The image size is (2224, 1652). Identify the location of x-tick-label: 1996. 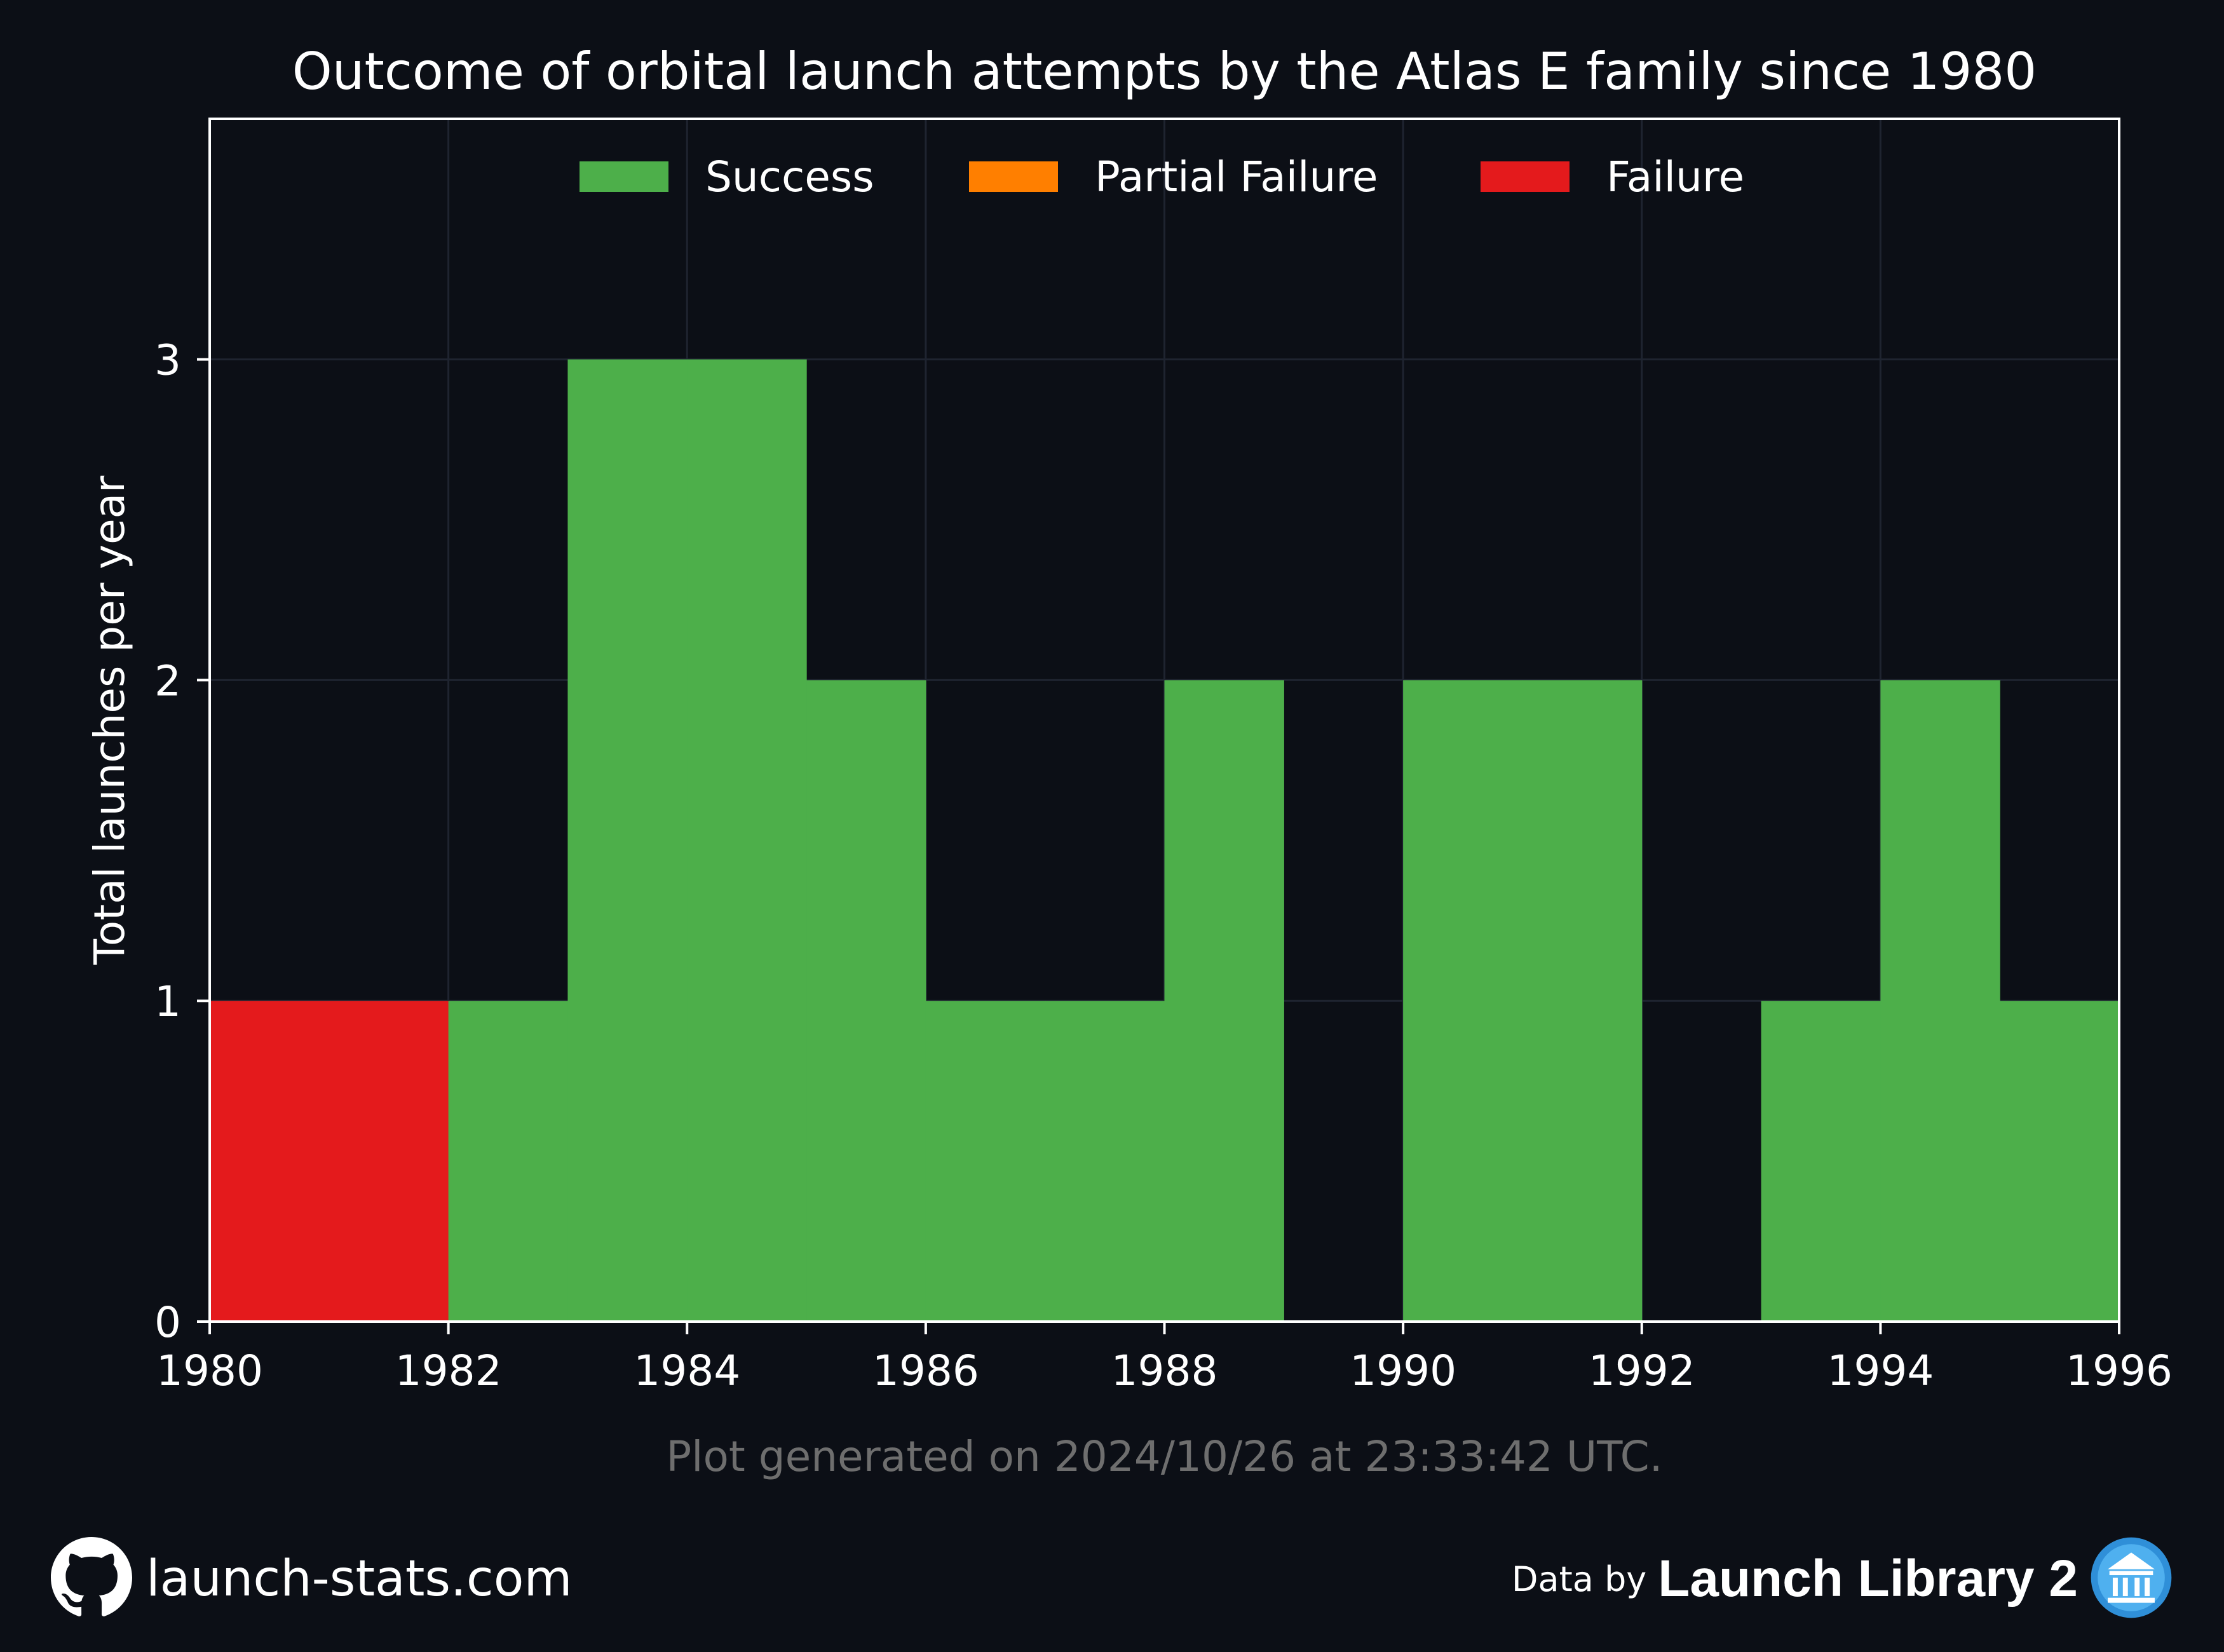
(2119, 1371).